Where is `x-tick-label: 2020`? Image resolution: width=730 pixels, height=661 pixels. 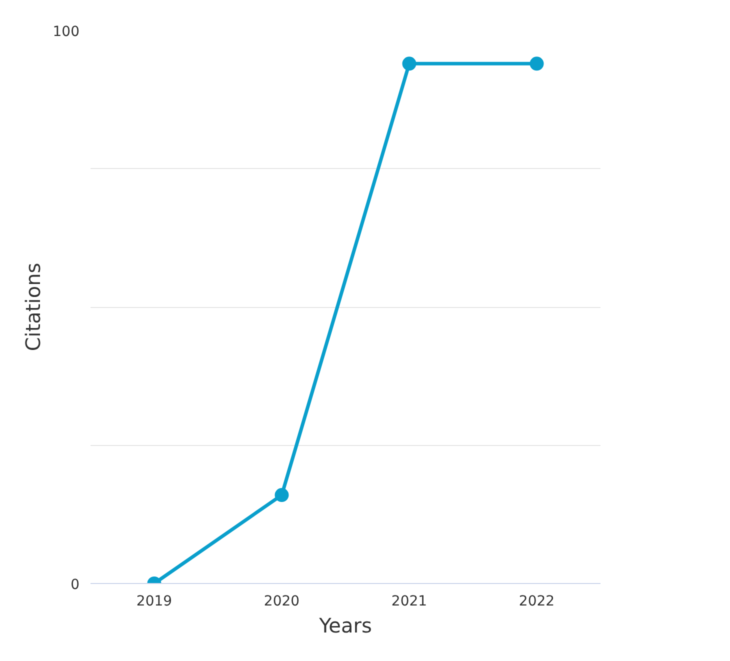 x-tick-label: 2020 is located at coordinates (282, 602).